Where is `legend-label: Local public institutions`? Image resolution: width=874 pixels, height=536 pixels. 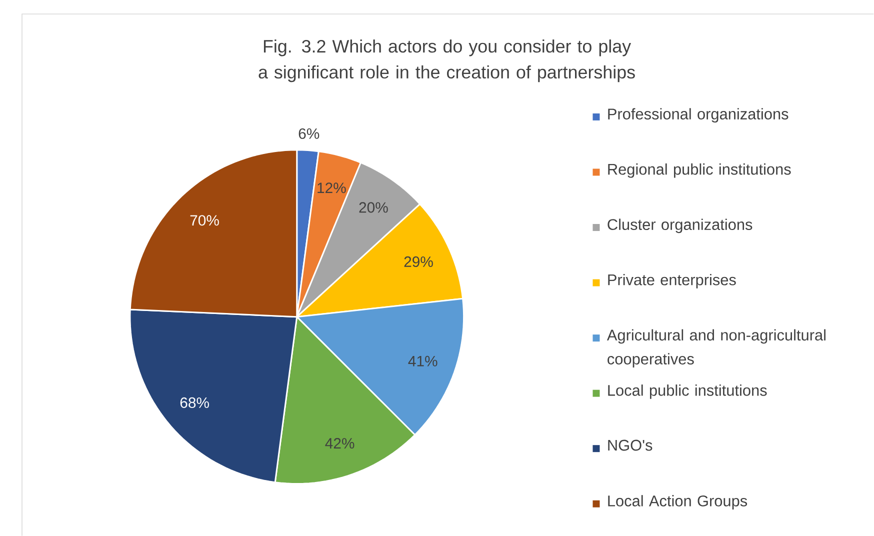
legend-label: Local public institutions is located at coordinates (687, 391).